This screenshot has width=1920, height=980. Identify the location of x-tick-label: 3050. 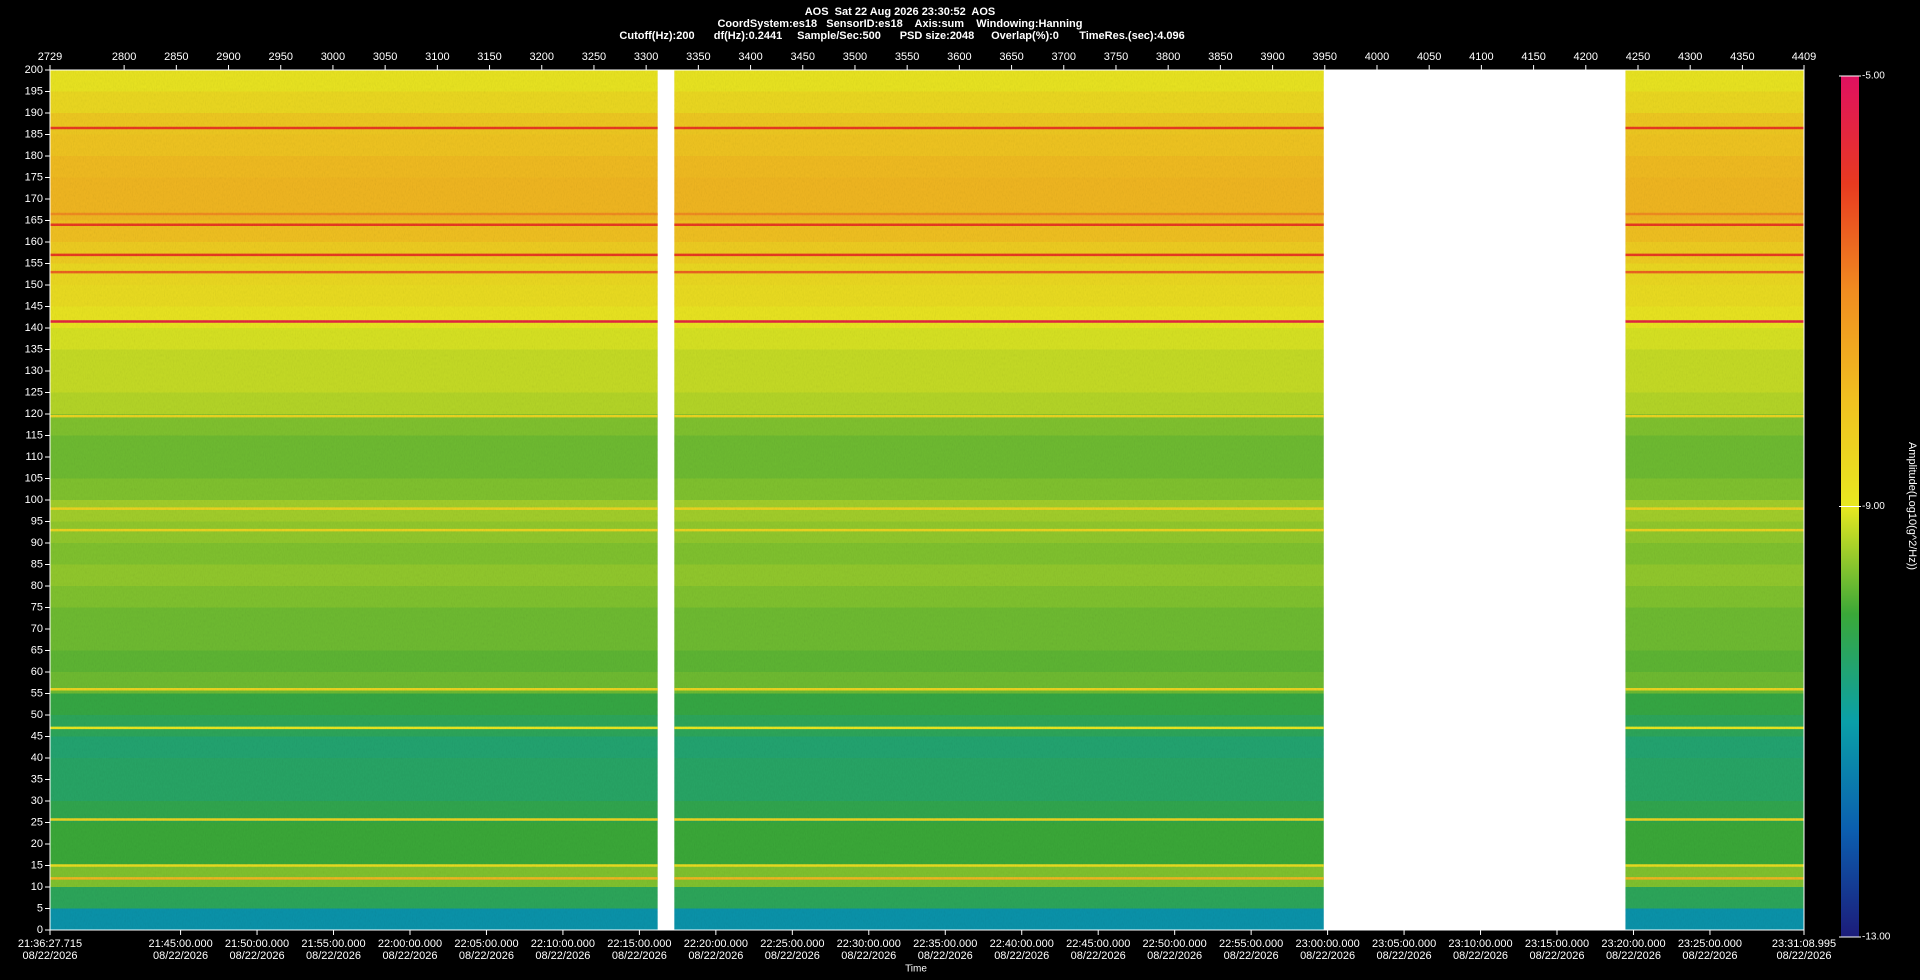
(385, 57).